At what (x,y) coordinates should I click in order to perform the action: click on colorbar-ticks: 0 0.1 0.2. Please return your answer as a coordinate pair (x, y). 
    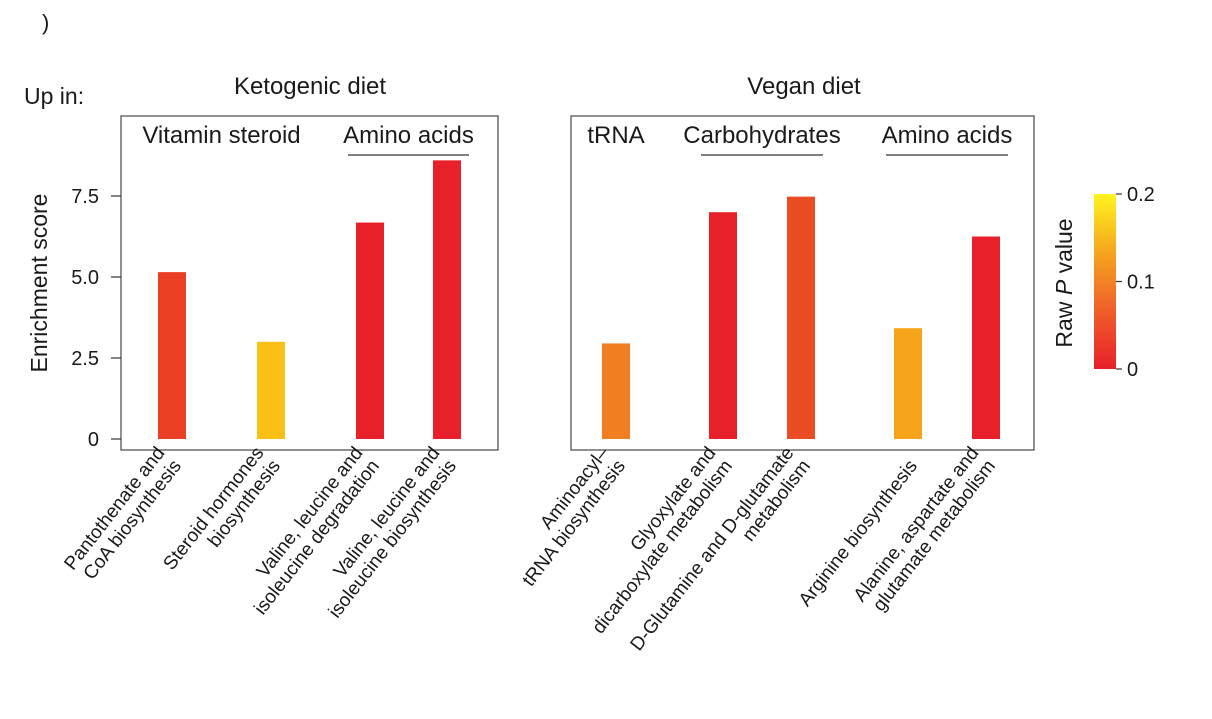
    Looking at the image, I should click on (1135, 282).